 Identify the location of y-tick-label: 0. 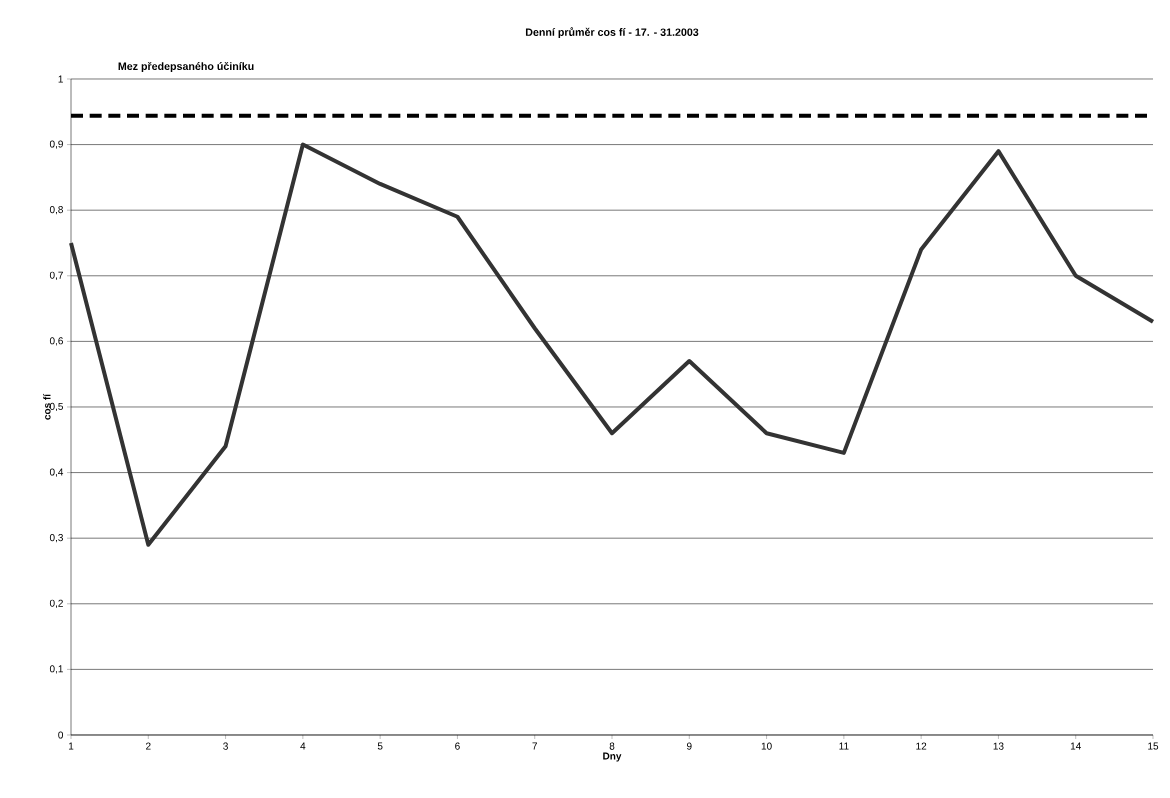
(61, 735).